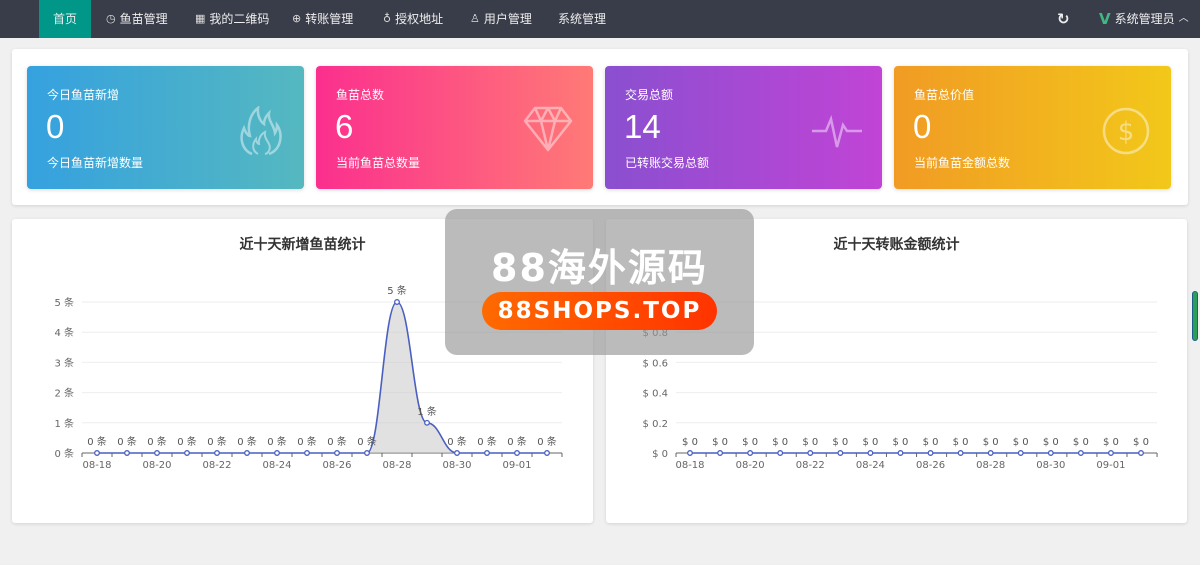 Image resolution: width=1200 pixels, height=565 pixels. What do you see at coordinates (642, 126) in the screenshot?
I see `card-value: 14` at bounding box center [642, 126].